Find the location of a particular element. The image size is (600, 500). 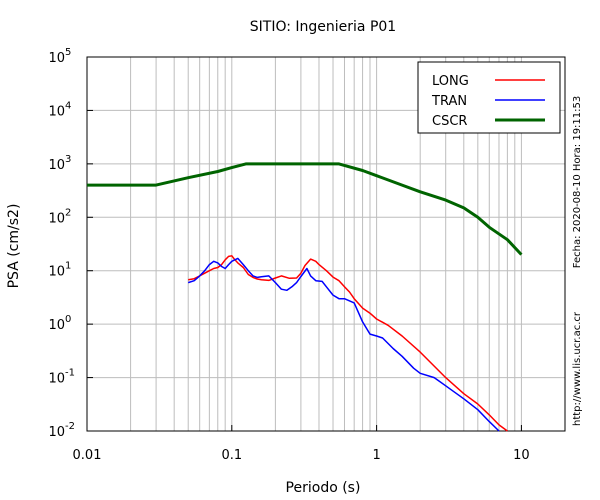

y-tick-exponent: 5 is located at coordinates (68, 52).